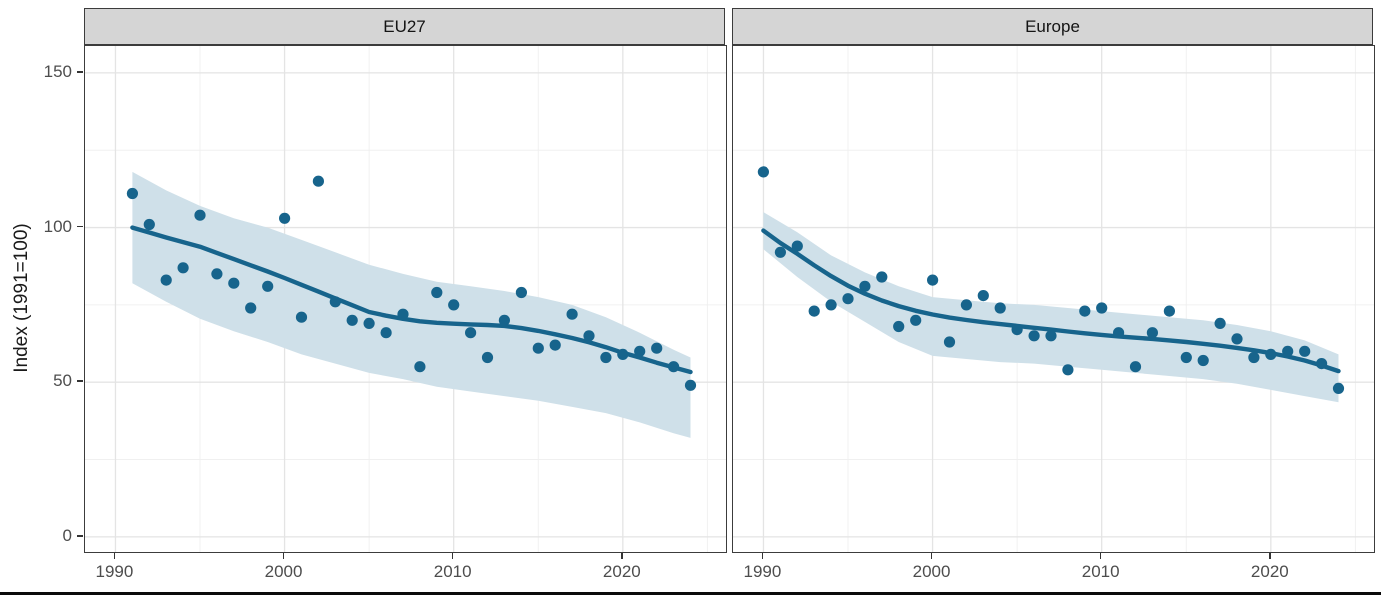 This screenshot has height=595, width=1381. What do you see at coordinates (62, 381) in the screenshot?
I see `y-tick-label: 50` at bounding box center [62, 381].